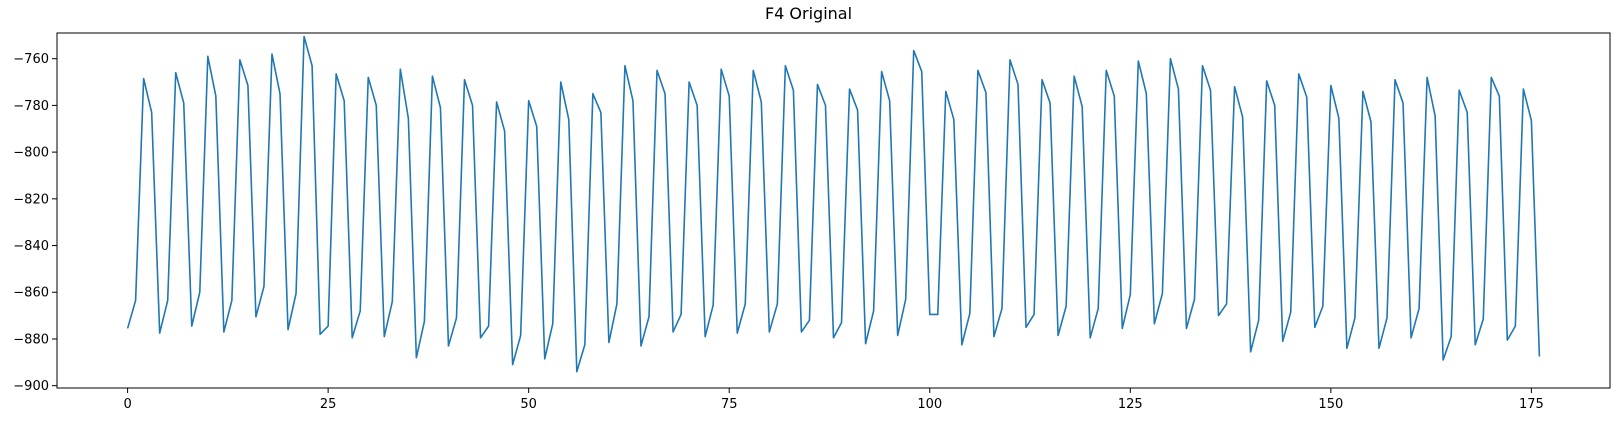 This screenshot has height=435, width=1617. Describe the element at coordinates (31, 246) in the screenshot. I see `y-tick-label: −840` at that location.